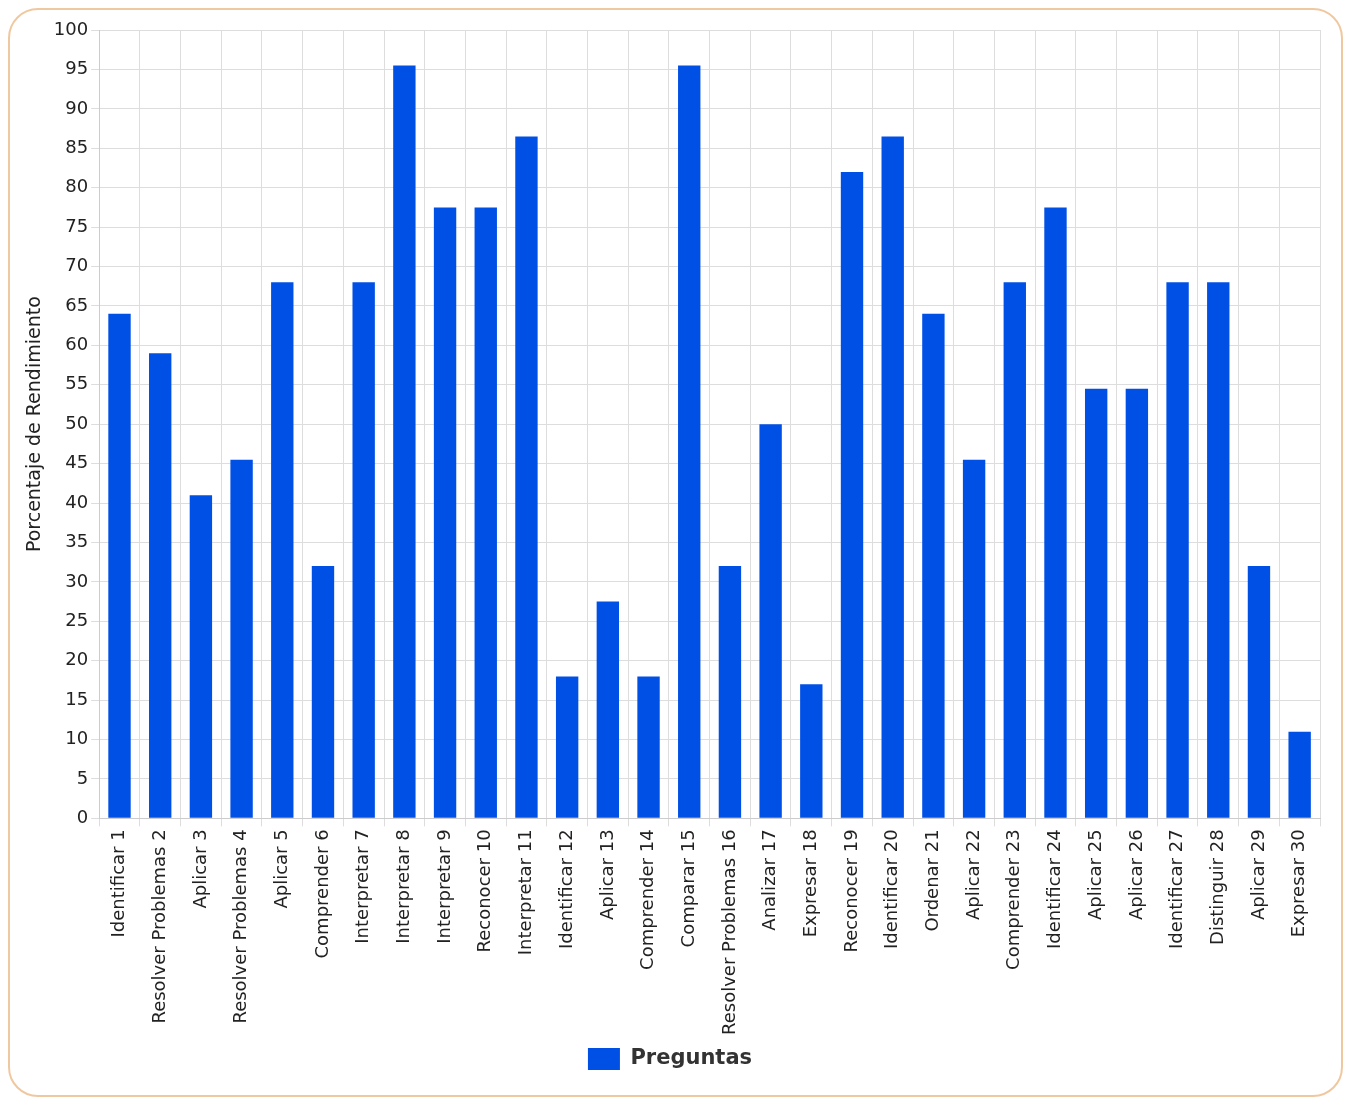  Describe the element at coordinates (77, 186) in the screenshot. I see `y-tick-label: 80` at that location.